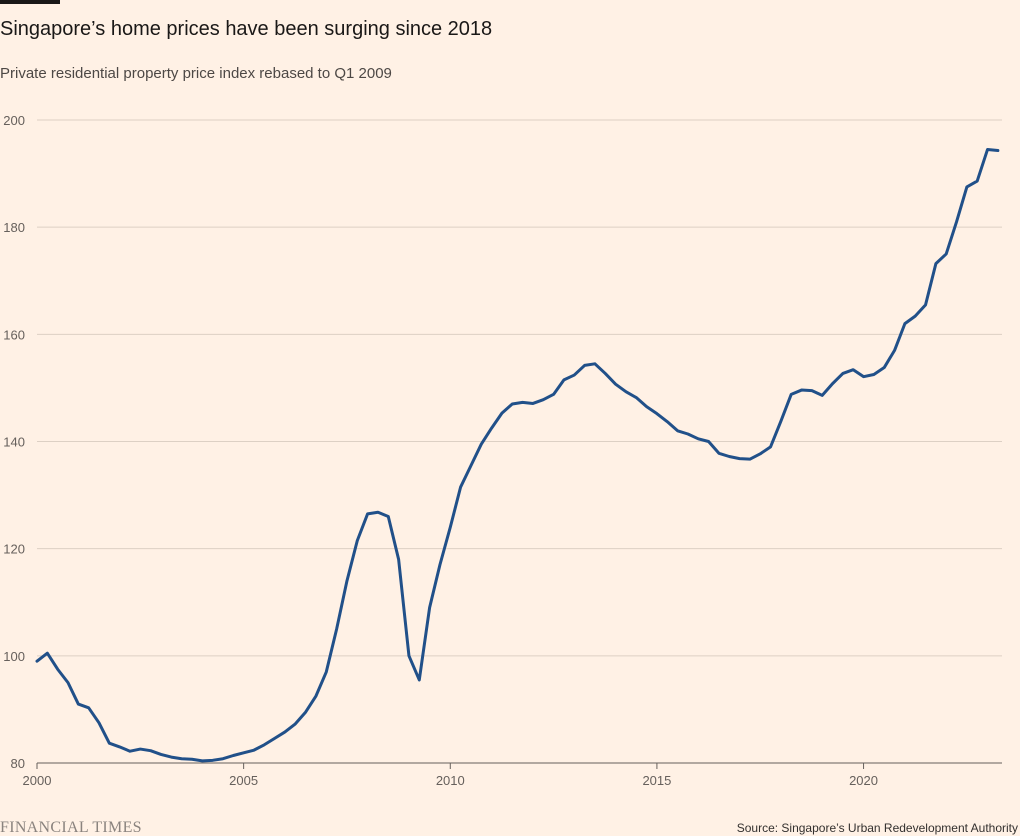 This screenshot has height=836, width=1020. I want to click on brand-bar, so click(30, 2).